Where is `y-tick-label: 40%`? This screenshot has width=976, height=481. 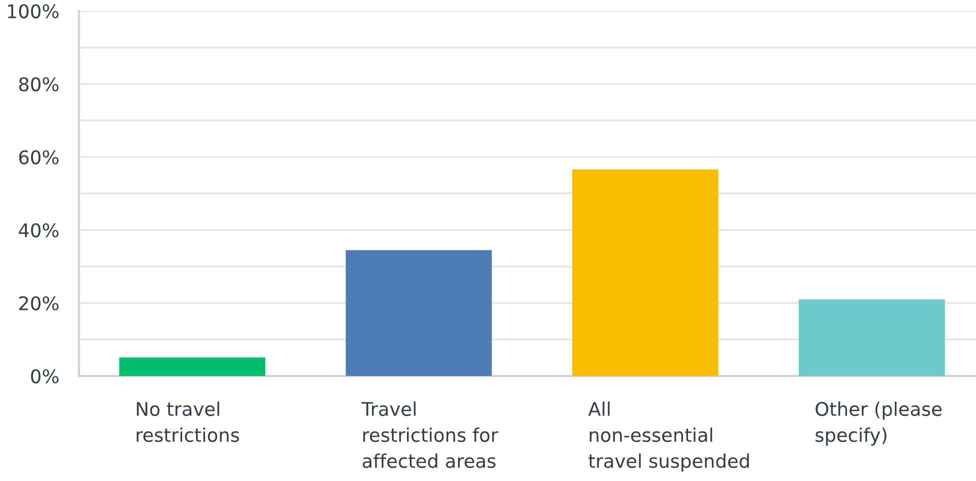 y-tick-label: 40% is located at coordinates (38, 230).